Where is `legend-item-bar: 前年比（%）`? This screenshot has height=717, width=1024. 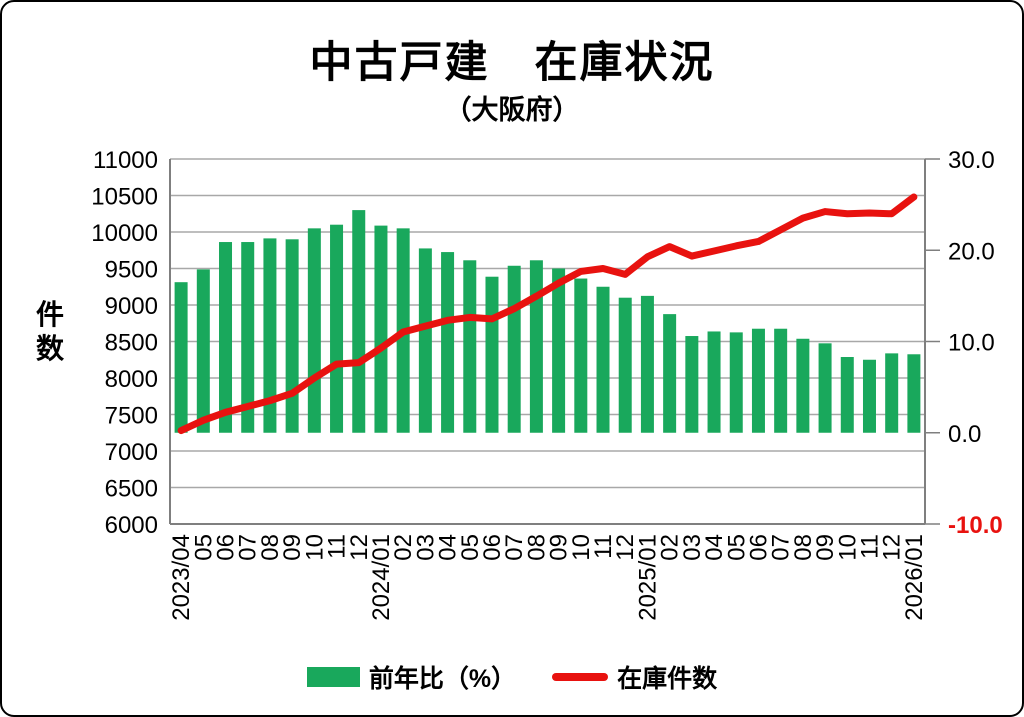
legend-item-bar: 前年比（%） is located at coordinates (411, 677).